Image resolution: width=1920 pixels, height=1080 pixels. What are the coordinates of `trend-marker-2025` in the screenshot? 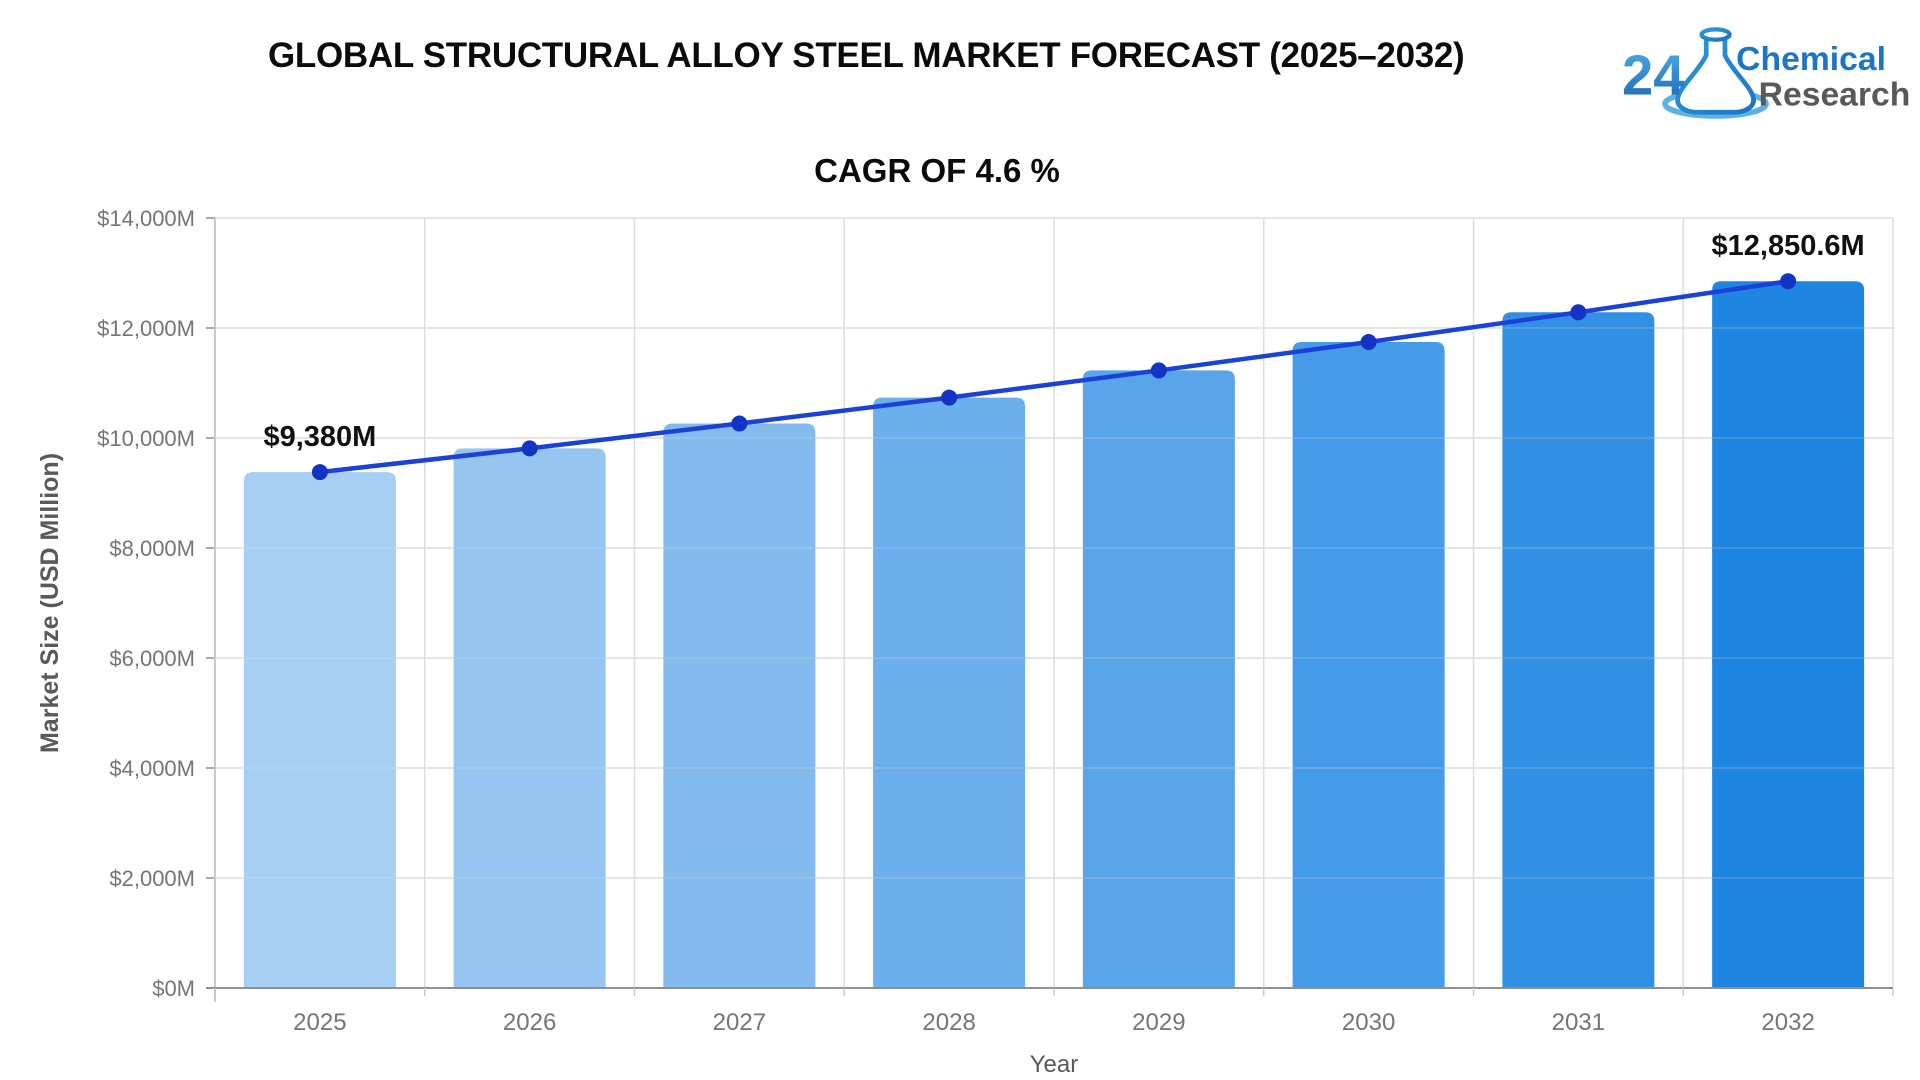 It's located at (319, 472).